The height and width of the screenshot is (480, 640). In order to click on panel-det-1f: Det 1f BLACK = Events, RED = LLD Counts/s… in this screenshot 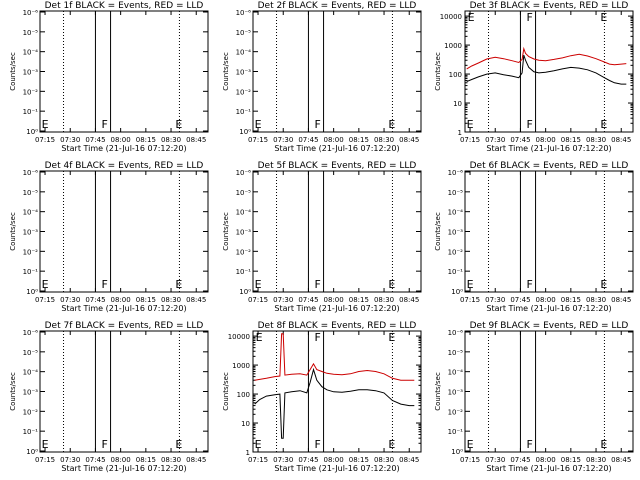, I will do `click(109, 77)`.